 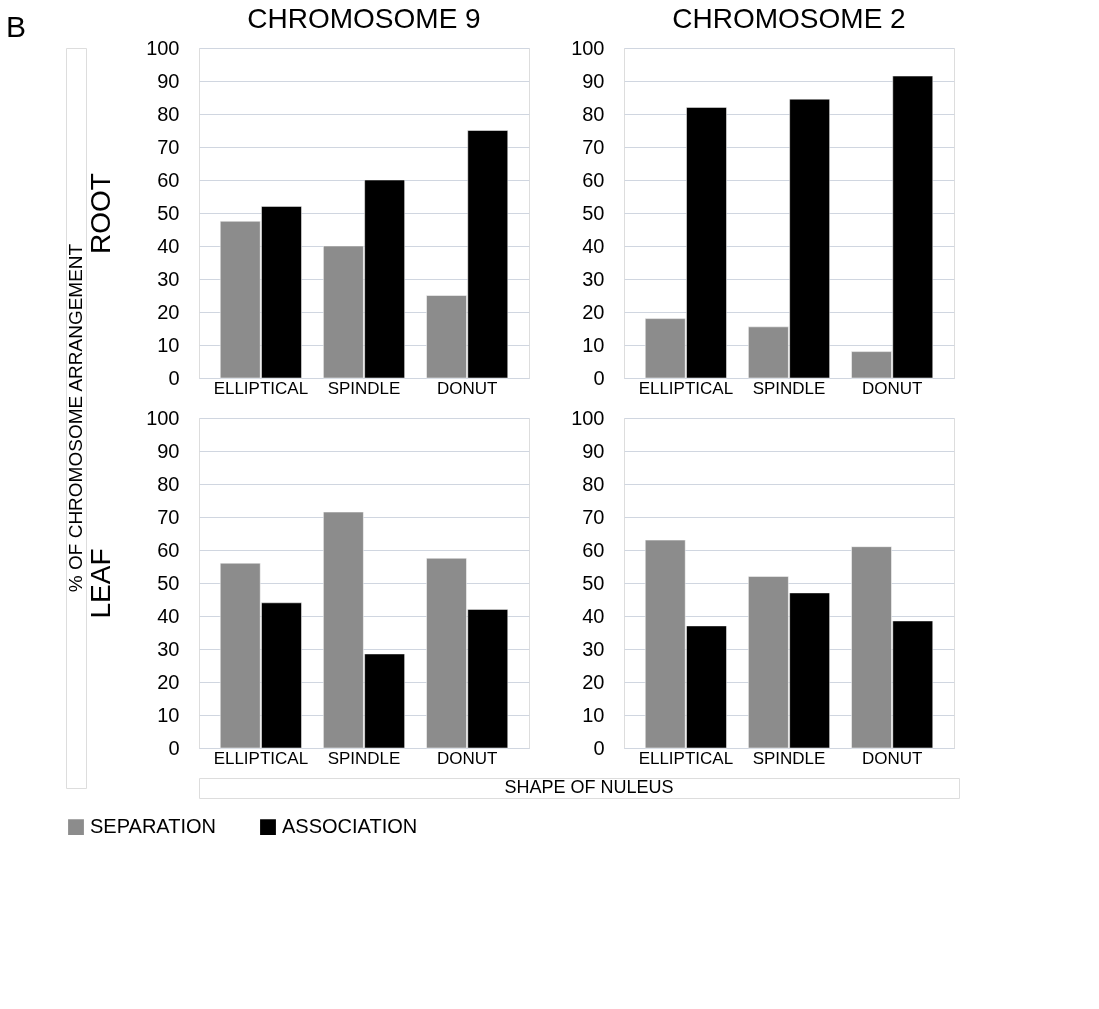 What do you see at coordinates (101, 213) in the screenshot?
I see `y-axis-title: ROOT` at bounding box center [101, 213].